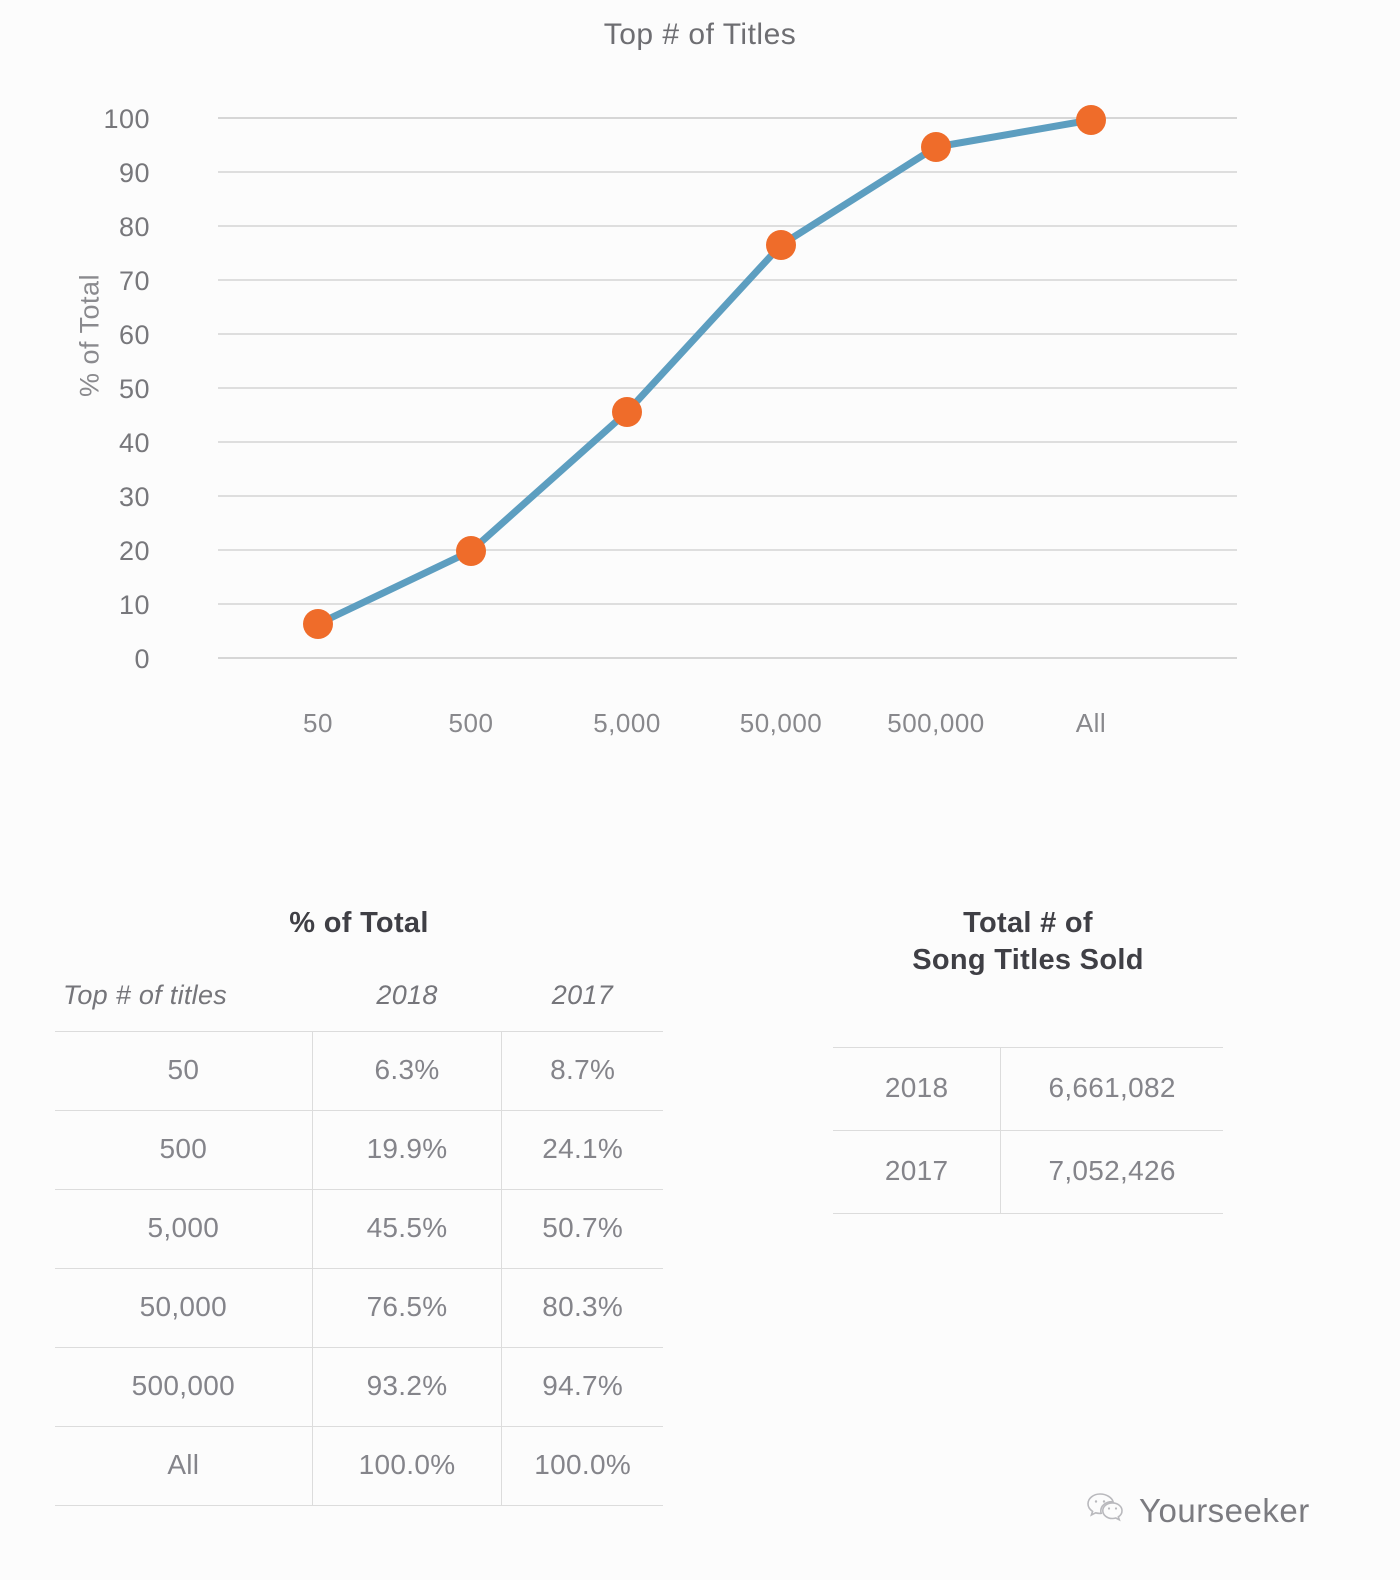 Image resolution: width=1400 pixels, height=1580 pixels. Describe the element at coordinates (407, 1229) in the screenshot. I see `cell-2018: 45.5%` at that location.